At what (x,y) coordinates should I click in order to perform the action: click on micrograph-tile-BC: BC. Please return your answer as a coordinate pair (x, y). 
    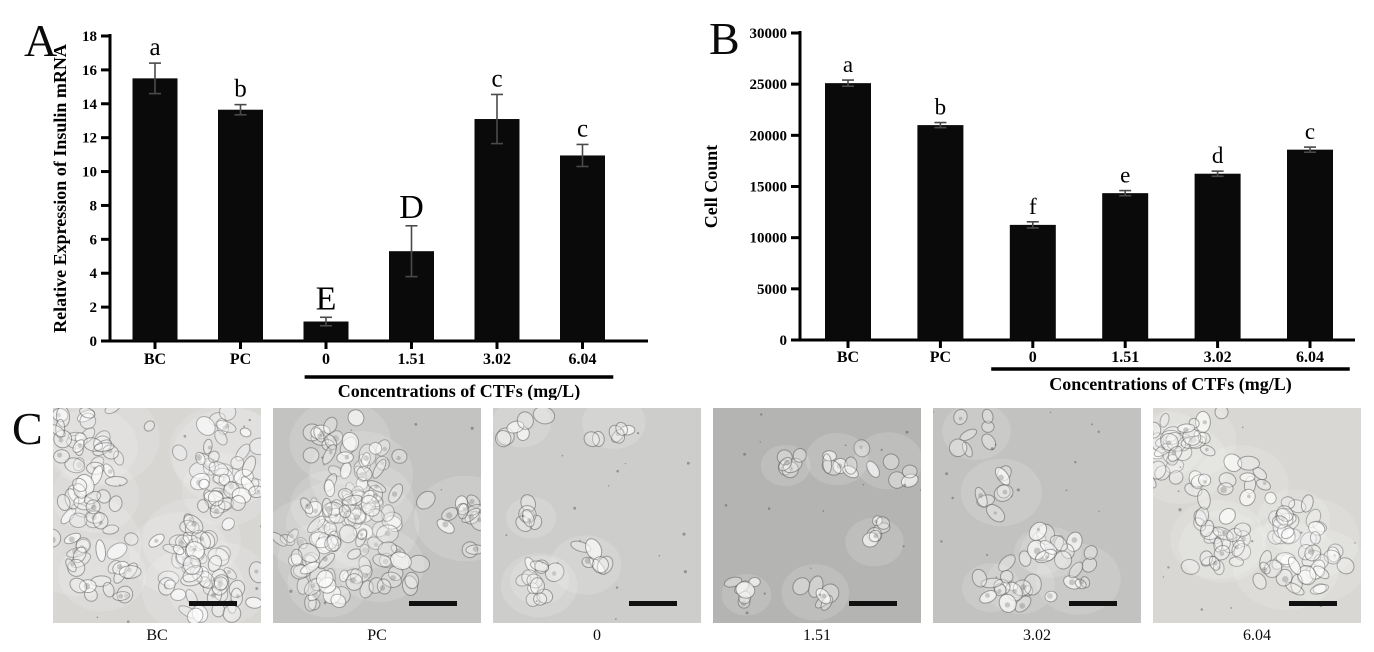
    Looking at the image, I should click on (157, 526).